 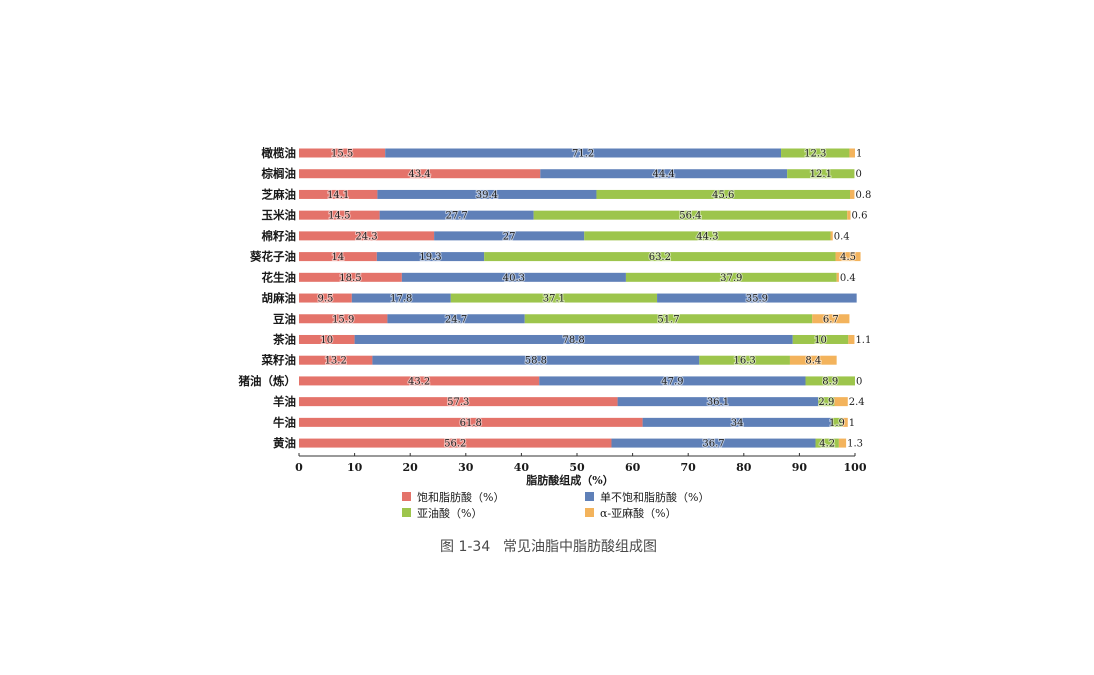 What do you see at coordinates (284, 319) in the screenshot?
I see `category-label: 豆油` at bounding box center [284, 319].